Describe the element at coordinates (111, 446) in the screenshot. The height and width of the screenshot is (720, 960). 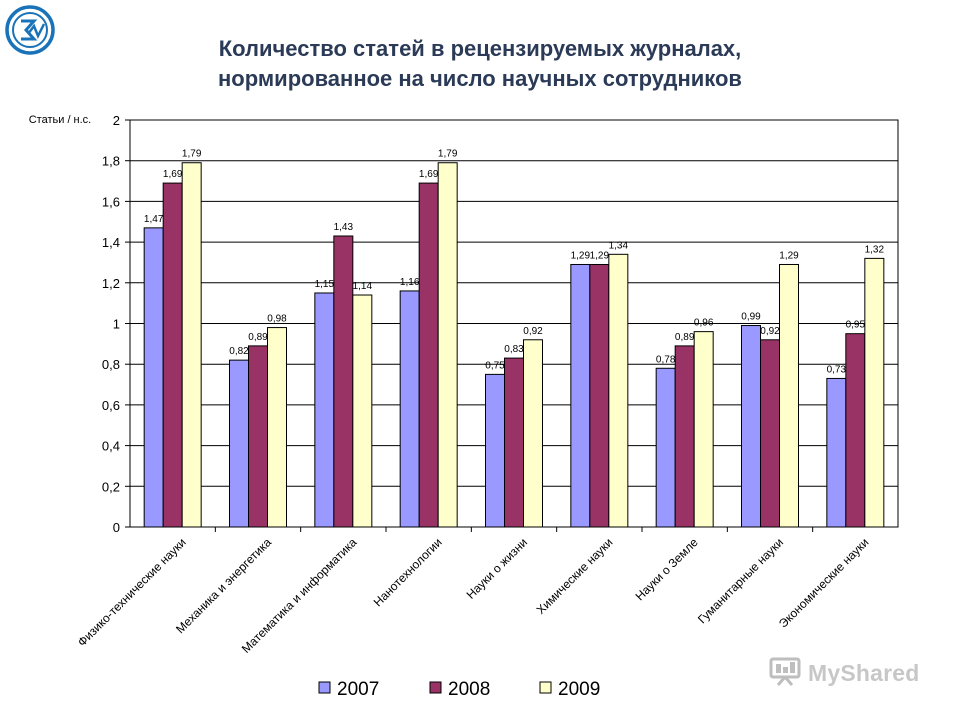
I see `y-tick-label: 0,4` at that location.